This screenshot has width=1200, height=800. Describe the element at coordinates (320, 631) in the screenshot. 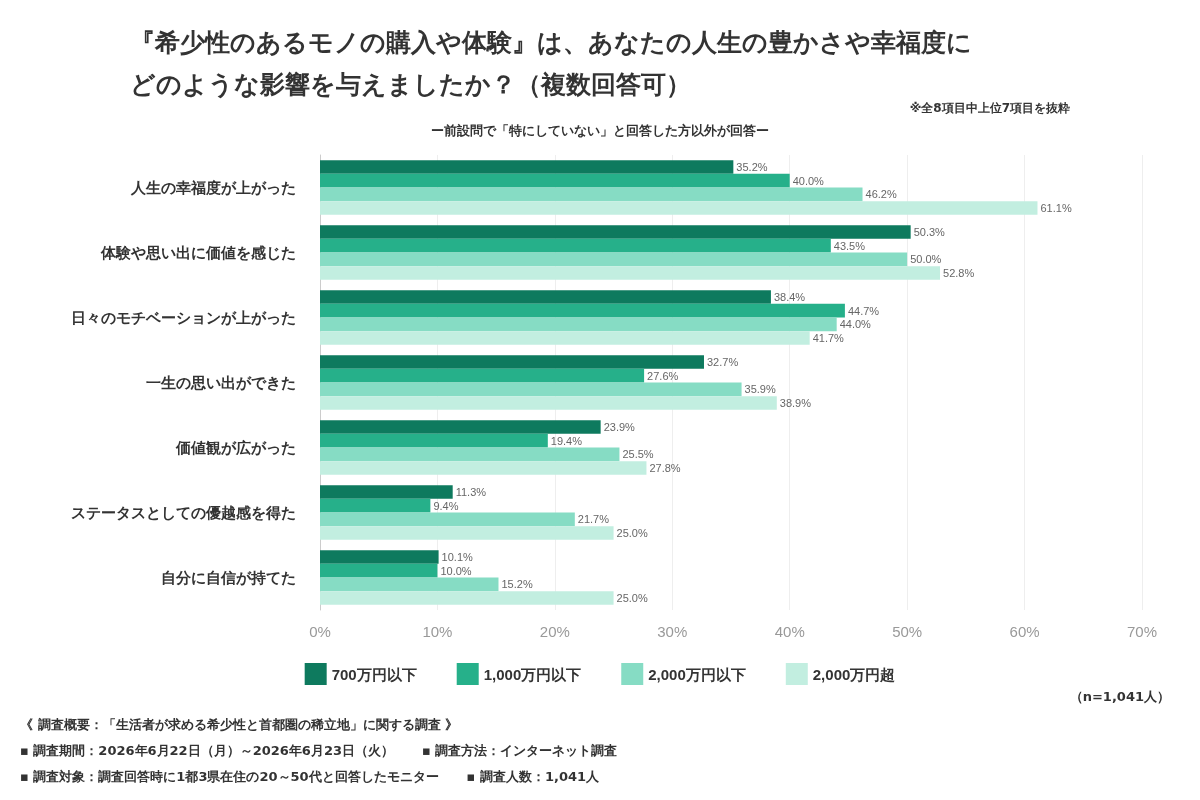

I see `x-tick-label: 0%` at that location.